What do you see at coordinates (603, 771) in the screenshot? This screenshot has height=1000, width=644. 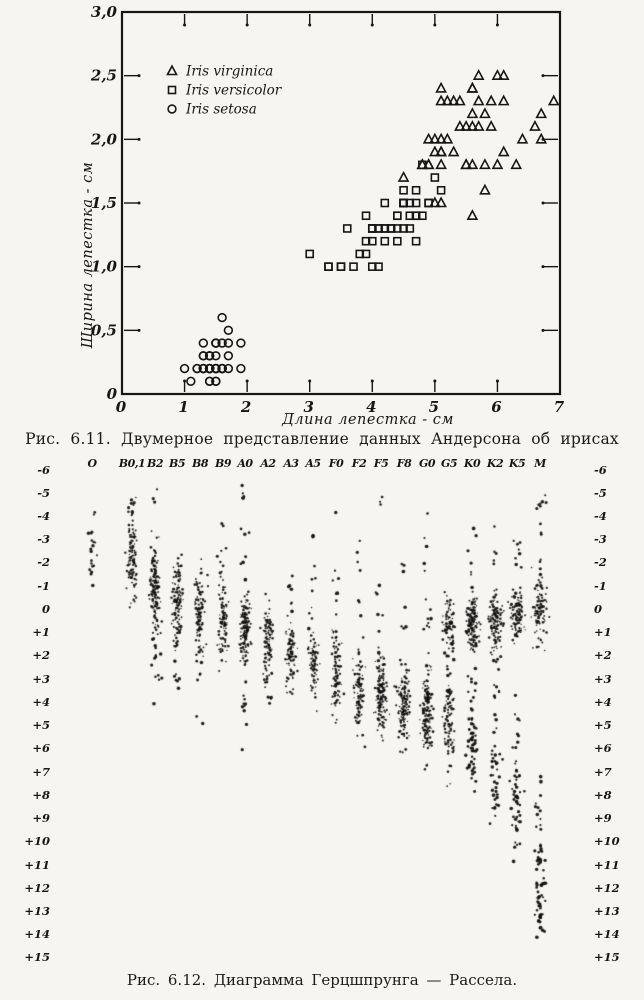 I see `hr-magnitude-label-right: +7` at bounding box center [603, 771].